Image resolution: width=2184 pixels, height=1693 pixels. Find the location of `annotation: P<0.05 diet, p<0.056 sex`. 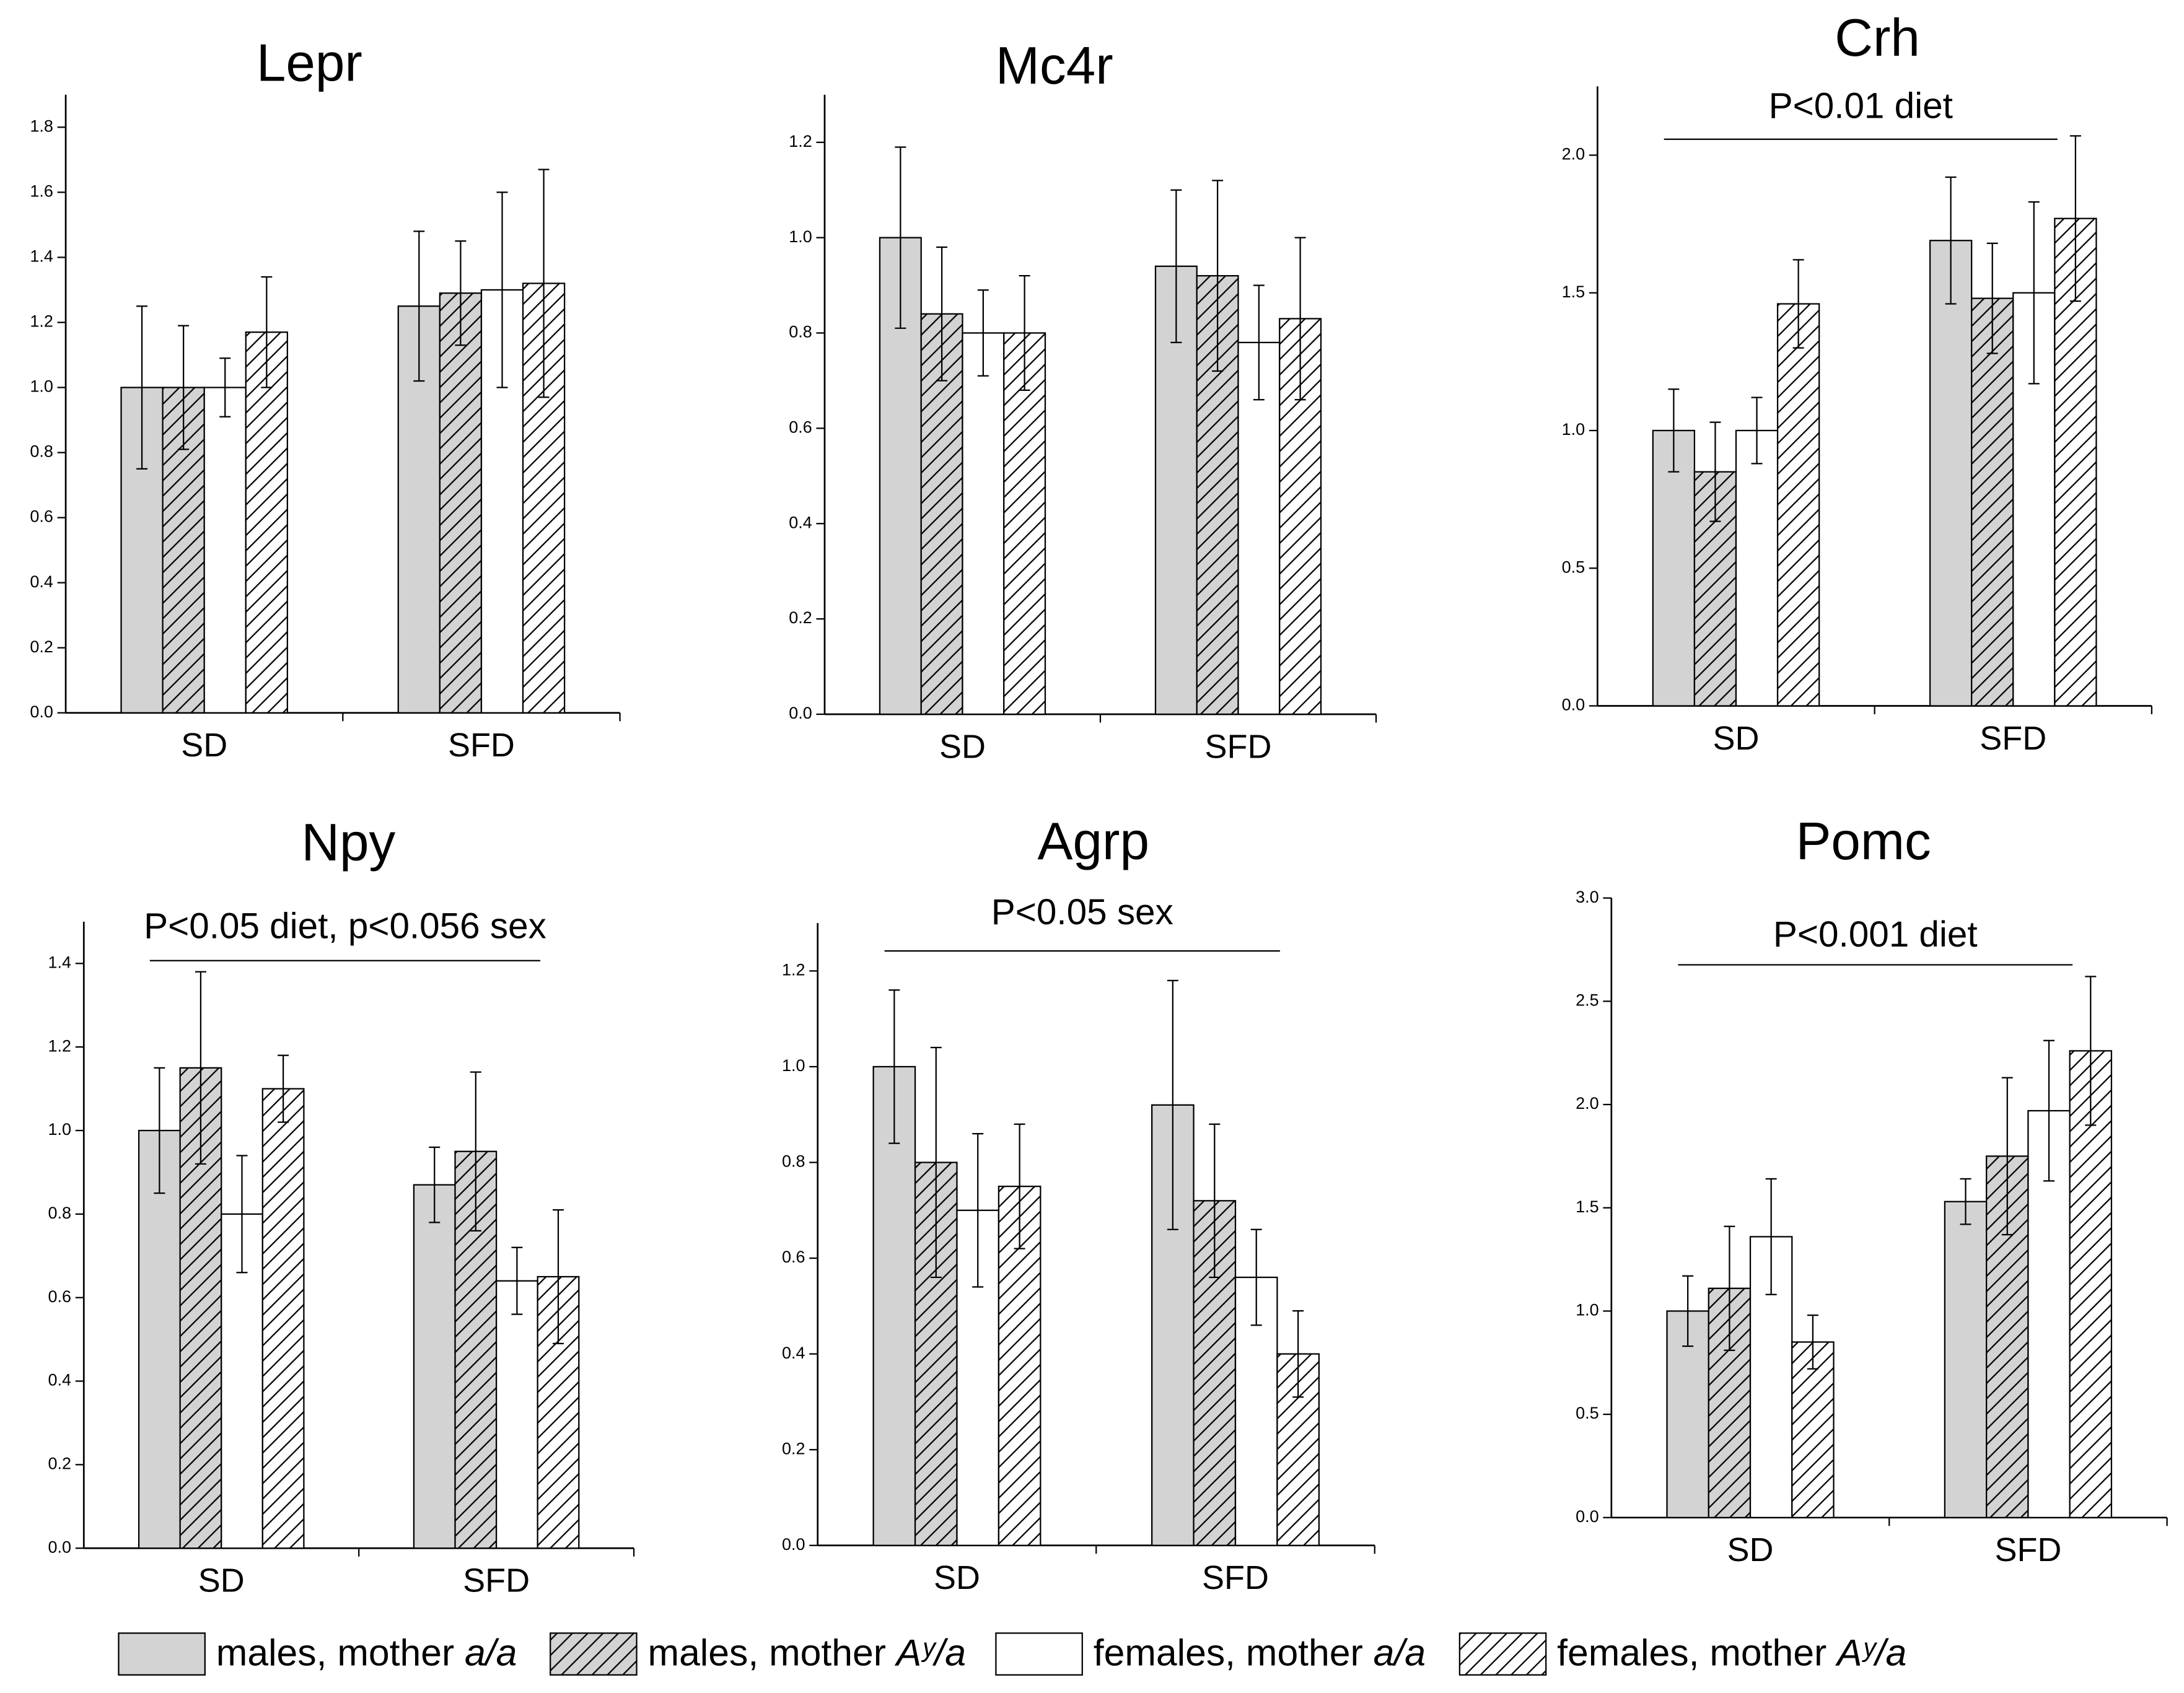

annotation: P<0.05 diet, p<0.056 sex is located at coordinates (345, 926).